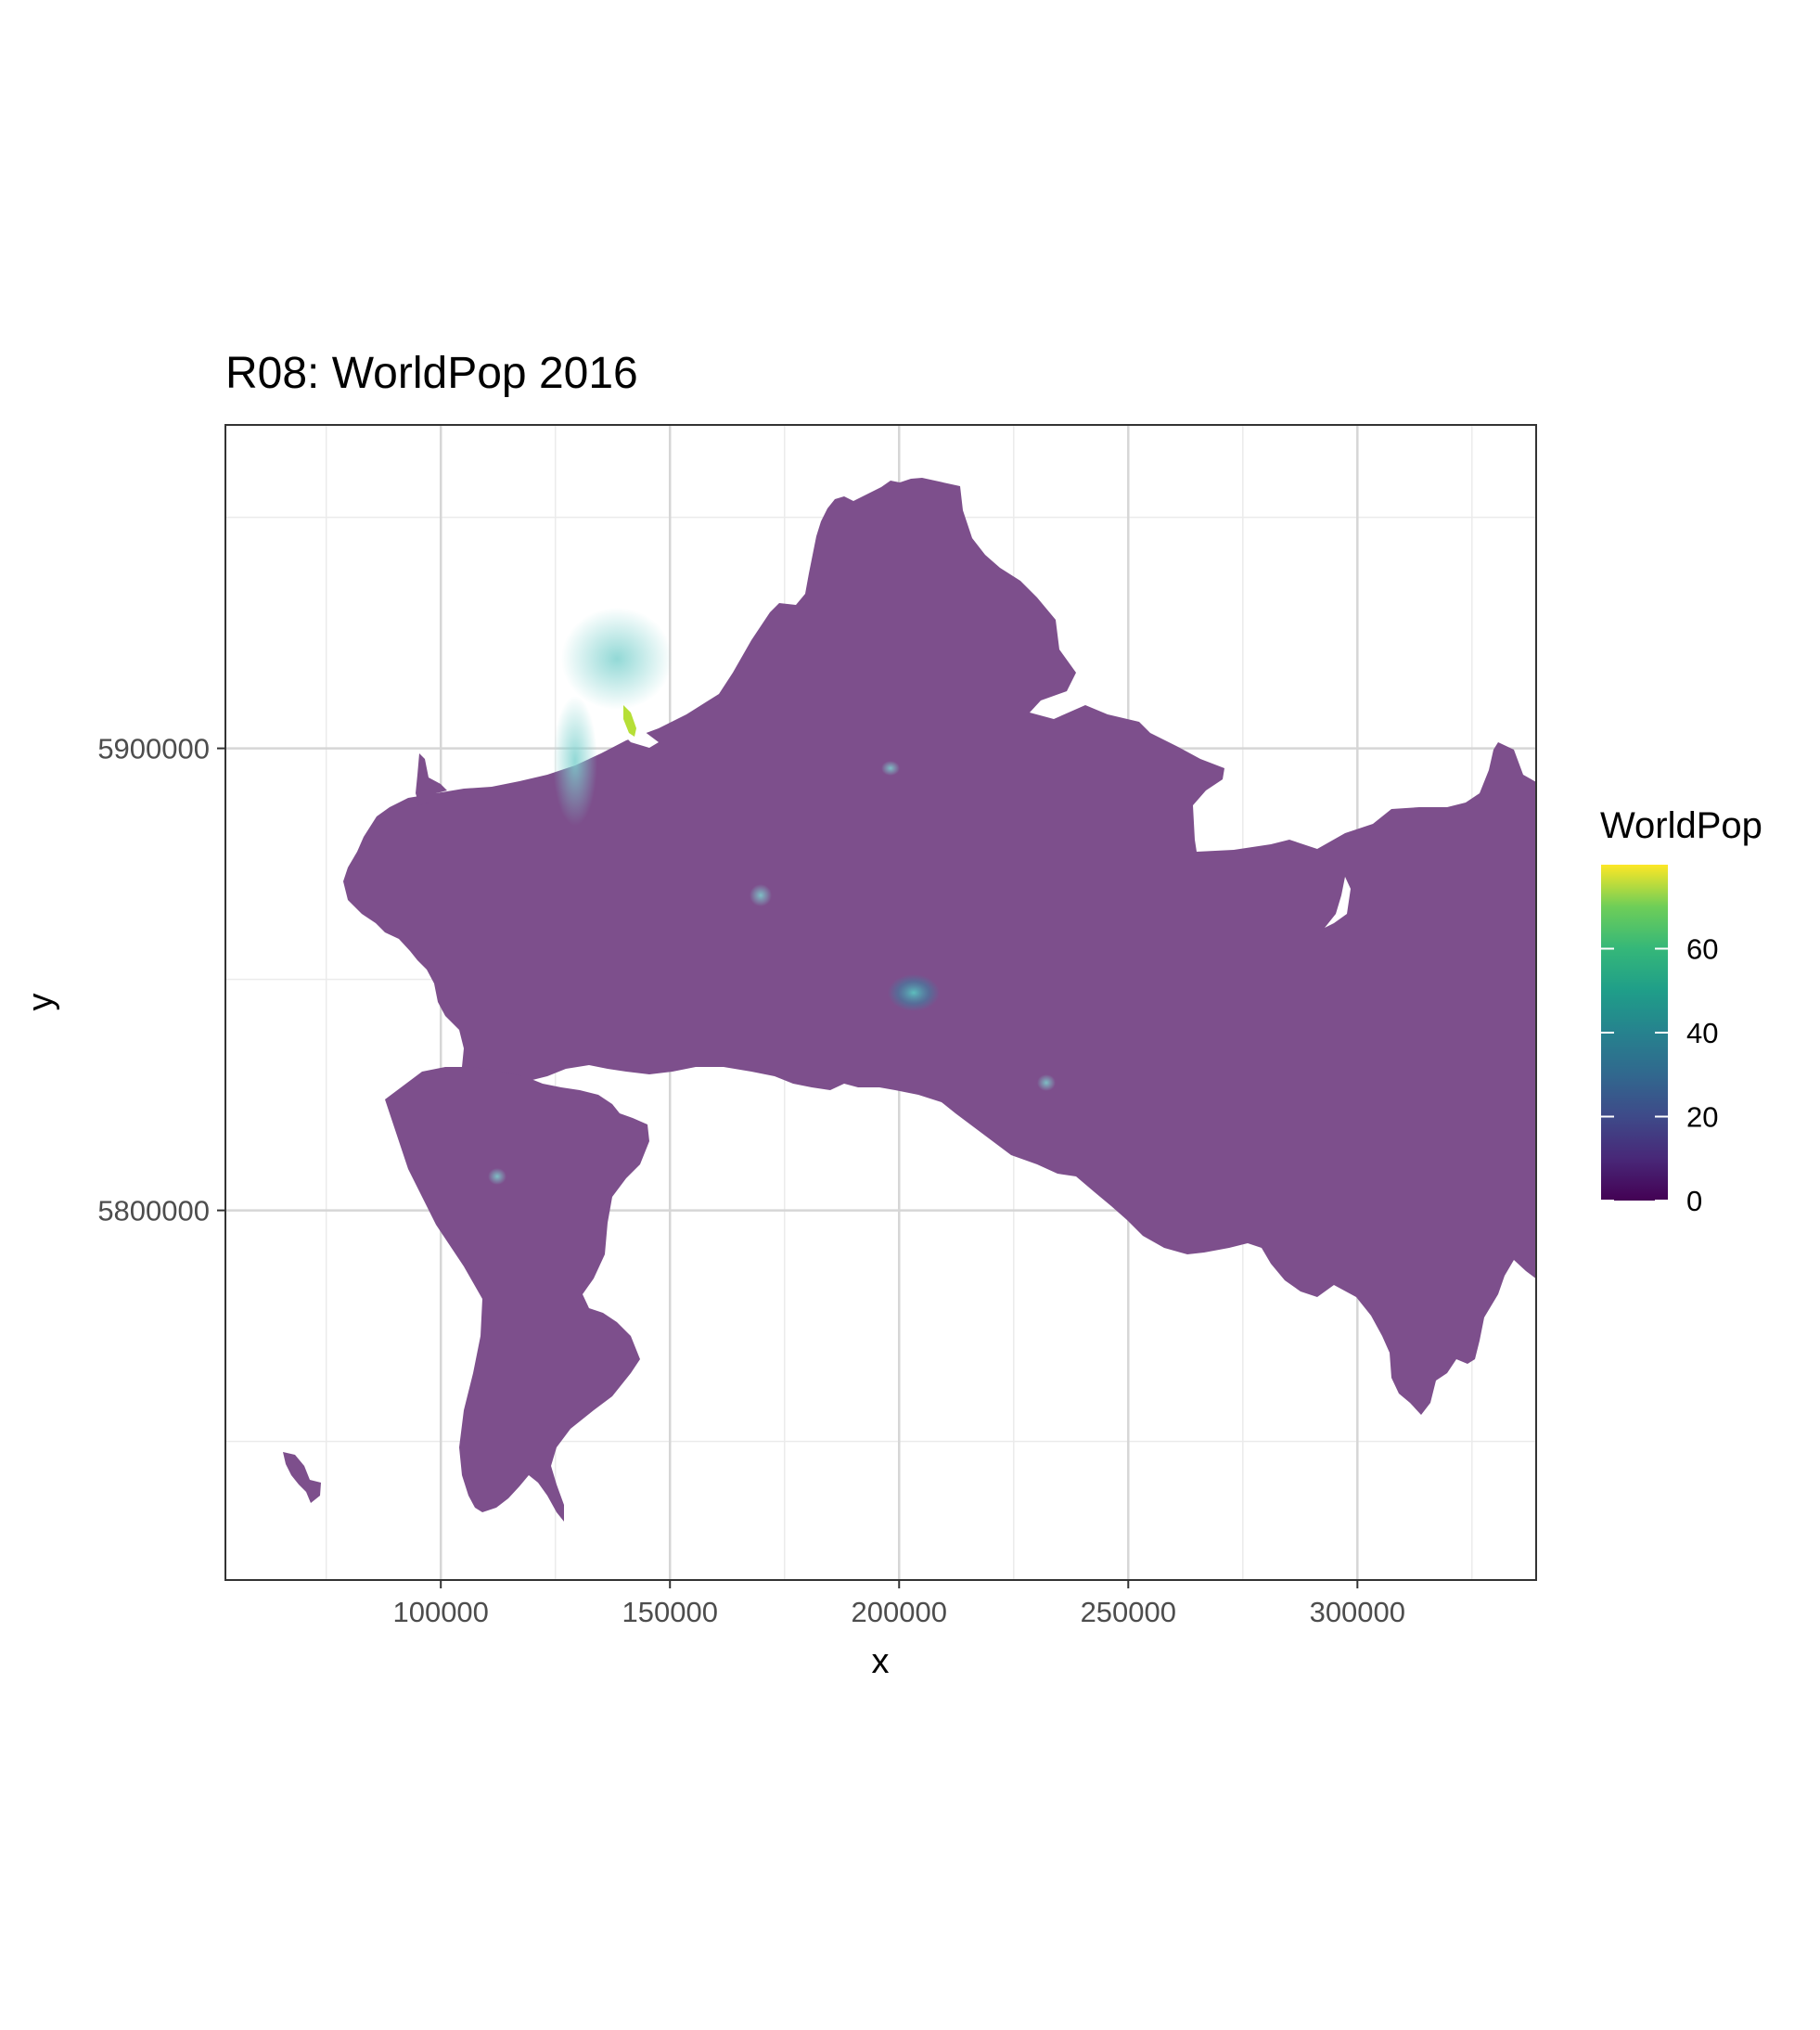 The image size is (1820, 2030). Describe the element at coordinates (440, 1612) in the screenshot. I see `x-tick-label: 100000` at that location.